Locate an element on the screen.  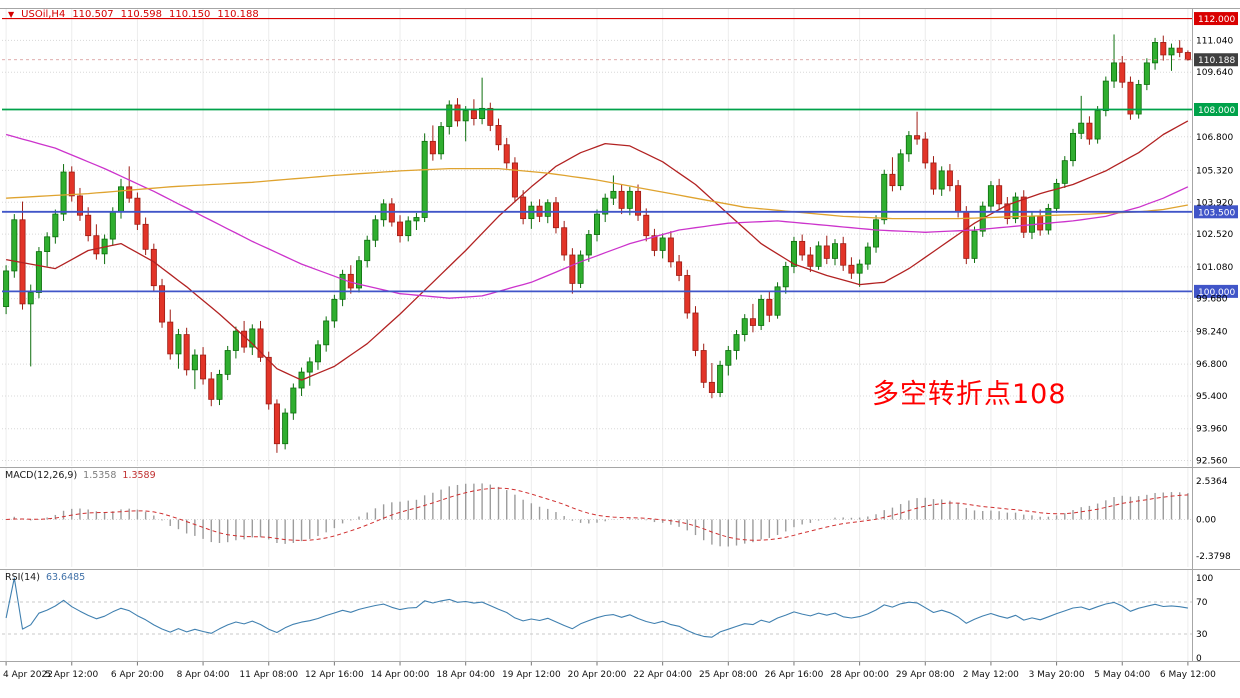
svg-text: 29 Apr 08:00 is located at coordinates (925, 675).